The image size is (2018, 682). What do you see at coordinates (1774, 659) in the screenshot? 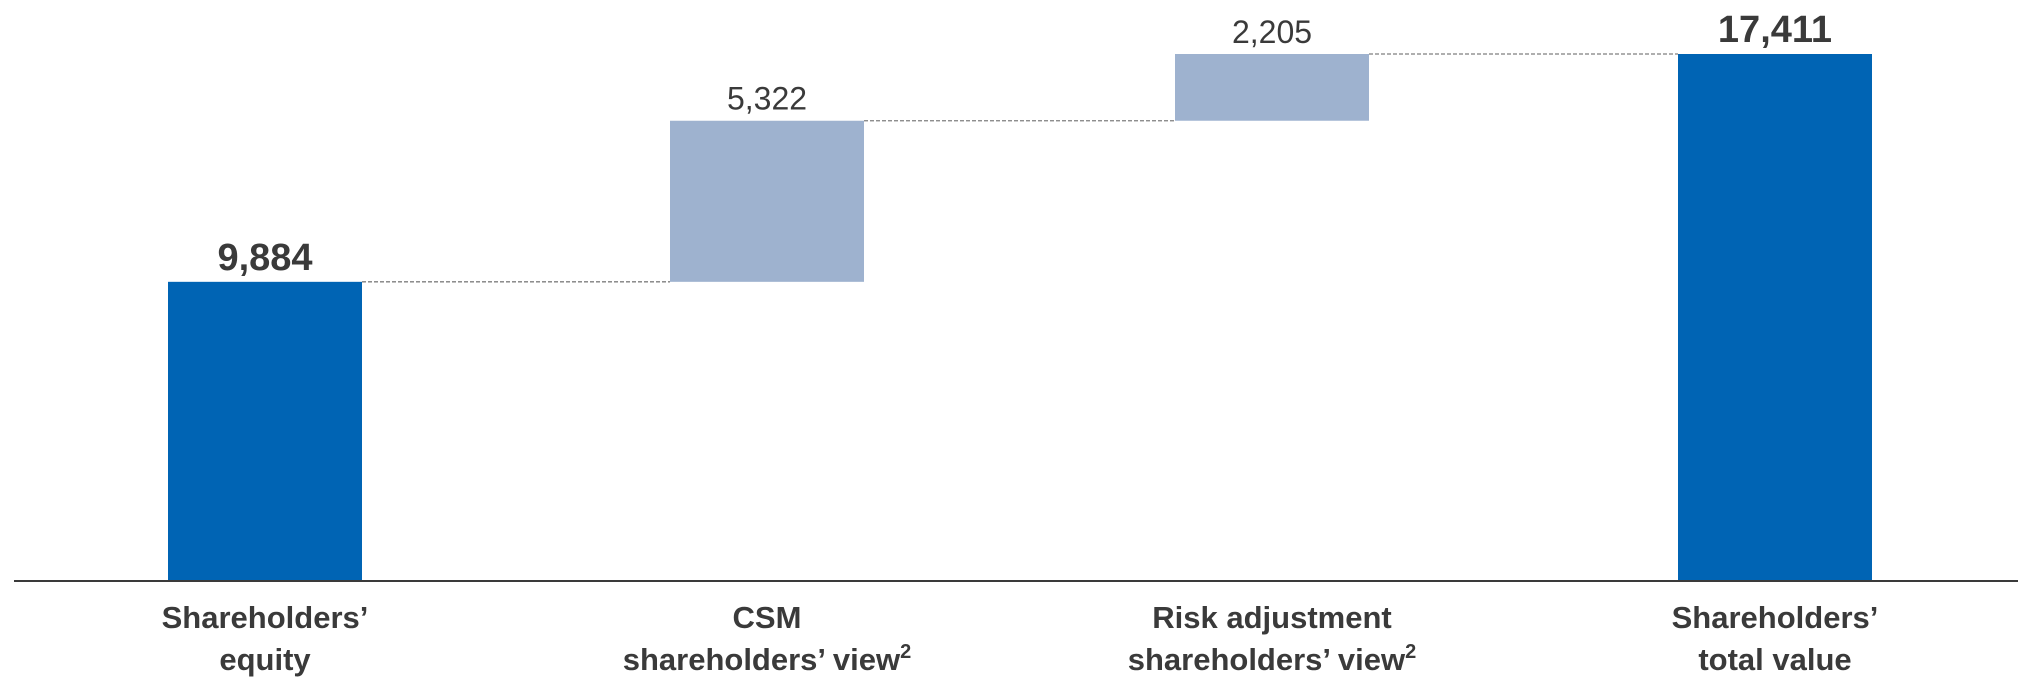
I see `category-label-4-line-2: total value` at bounding box center [1774, 659].